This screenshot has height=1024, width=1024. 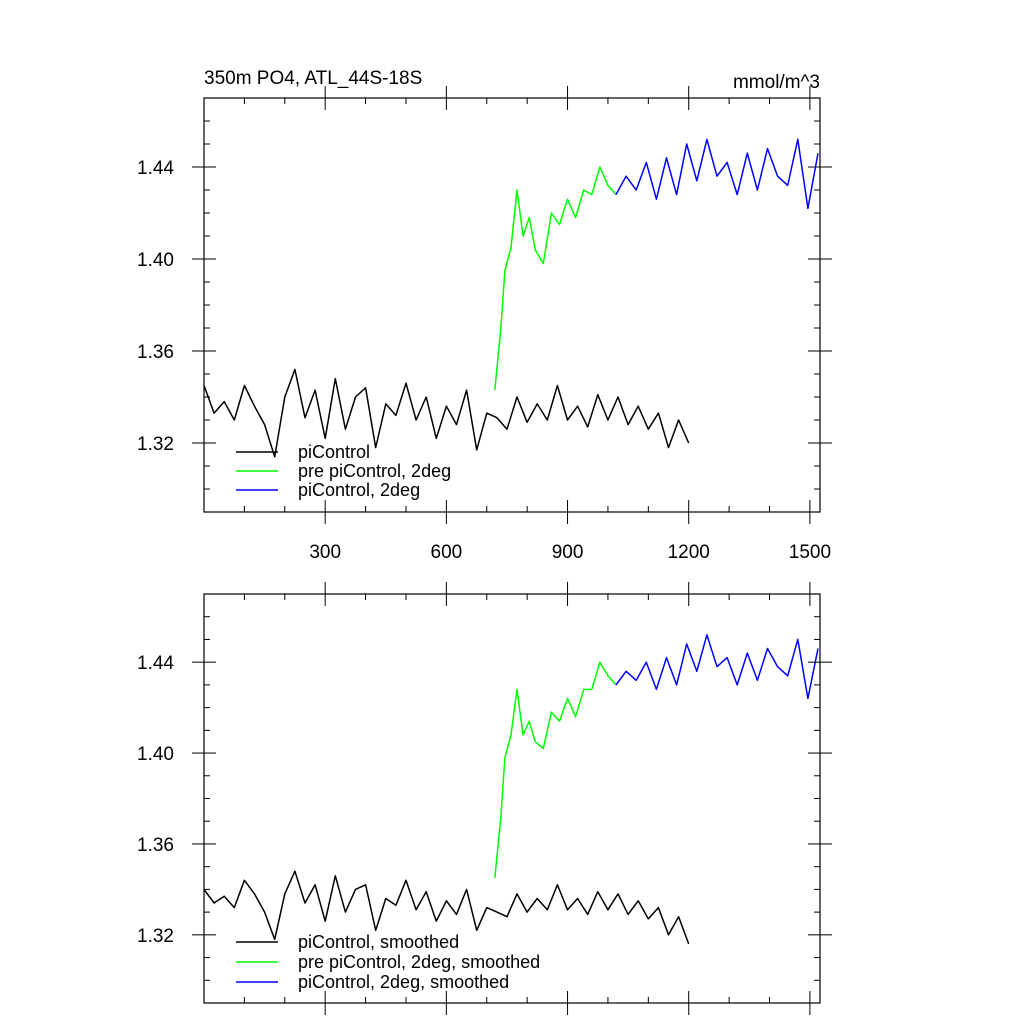 What do you see at coordinates (374, 471) in the screenshot?
I see `legend-label: pre piControl, 2deg` at bounding box center [374, 471].